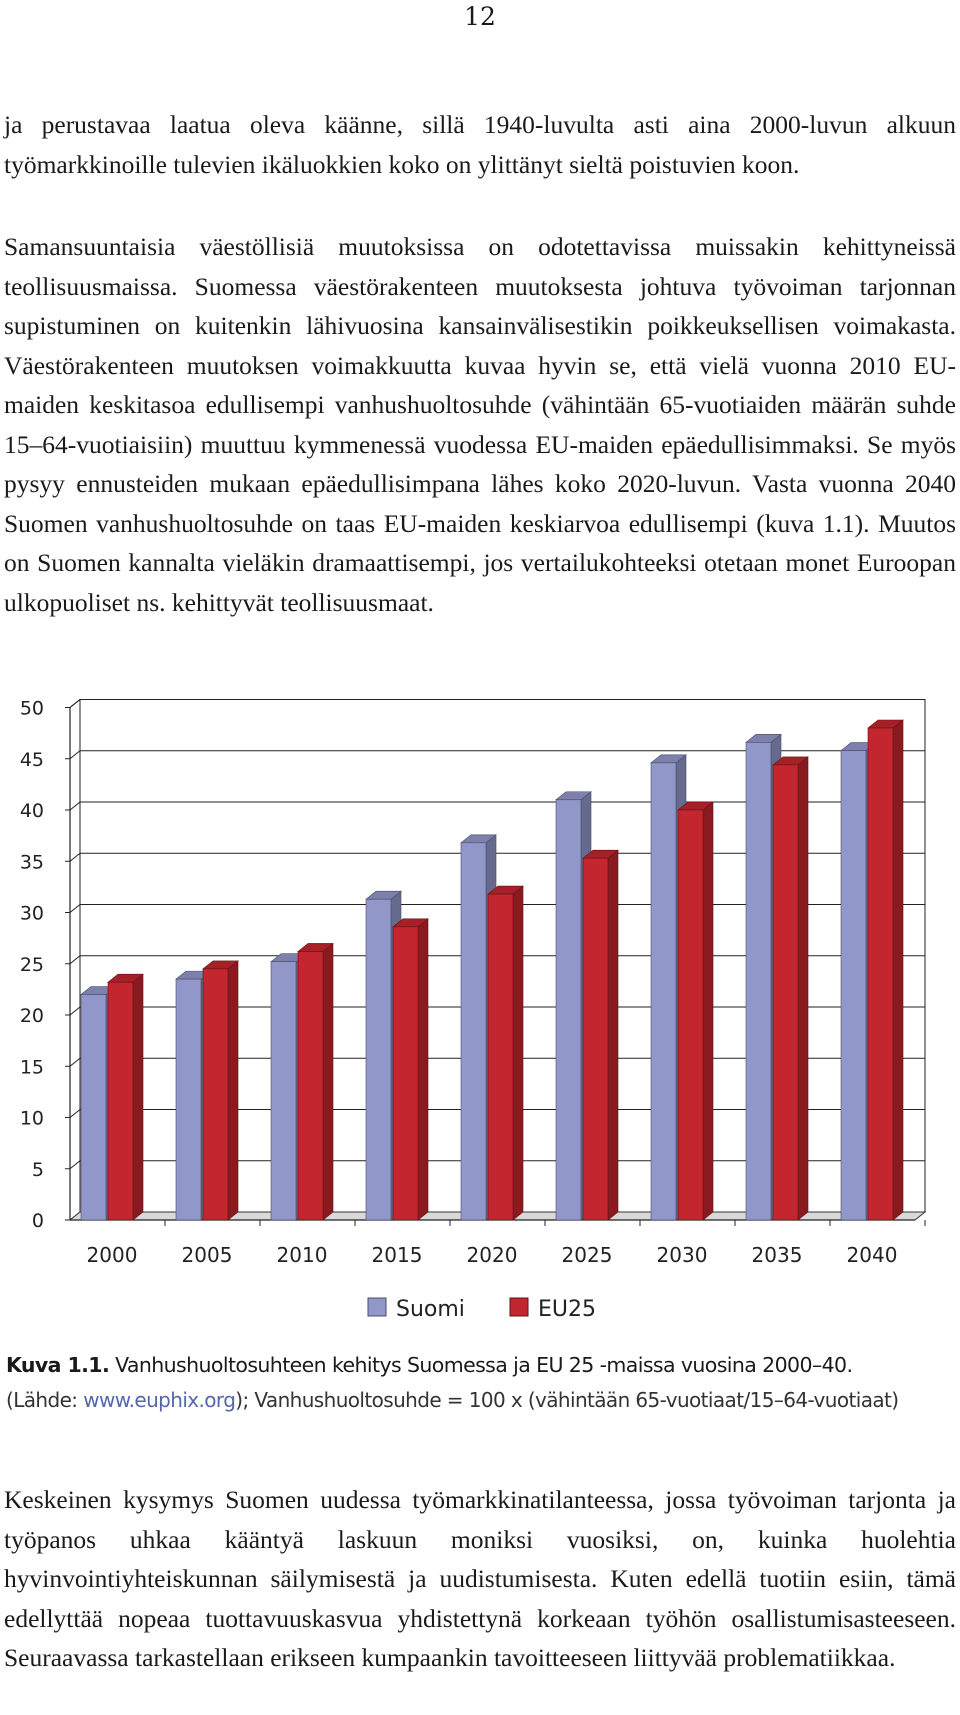 The width and height of the screenshot is (960, 1715). What do you see at coordinates (500, 1057) in the screenshot?
I see `bar-eu25-2020` at bounding box center [500, 1057].